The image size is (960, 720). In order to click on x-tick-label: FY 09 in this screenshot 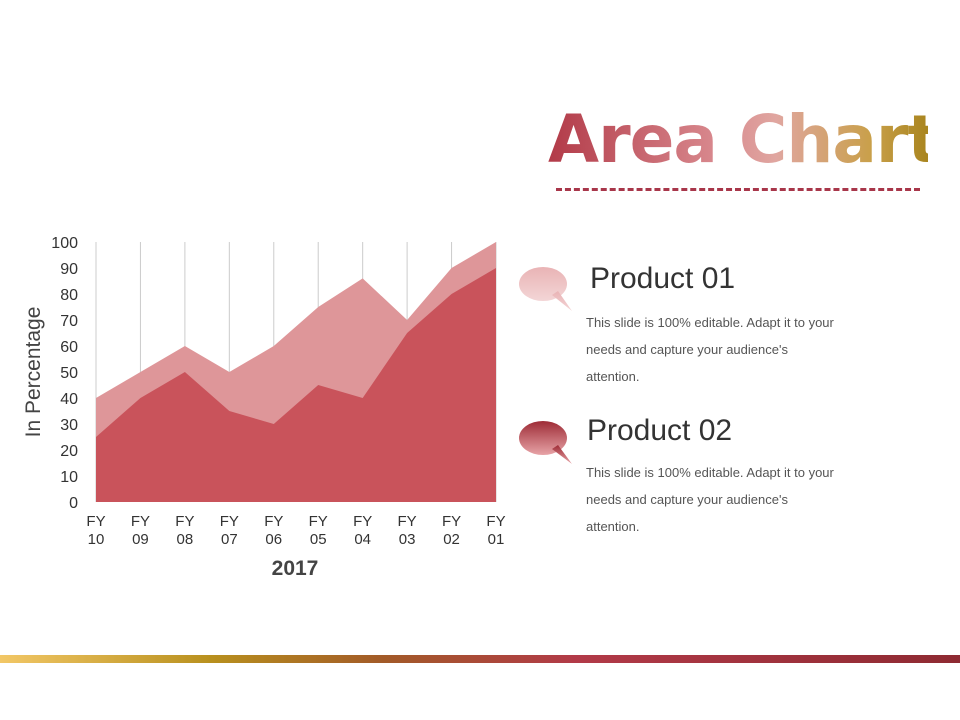, I will do `click(140, 530)`.